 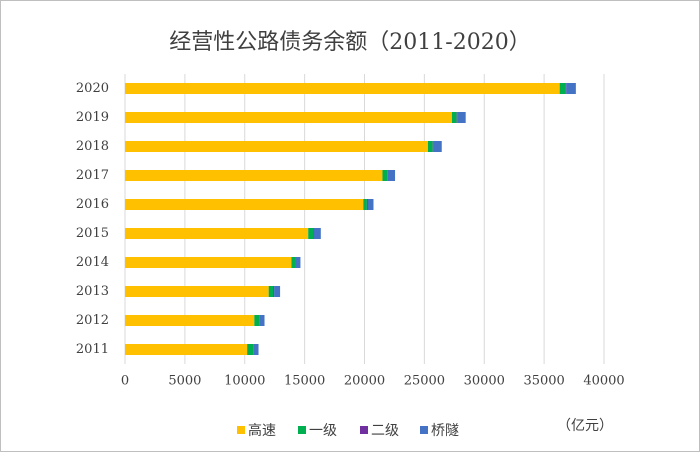 What do you see at coordinates (92, 88) in the screenshot?
I see `y-tick-label: 2020` at bounding box center [92, 88].